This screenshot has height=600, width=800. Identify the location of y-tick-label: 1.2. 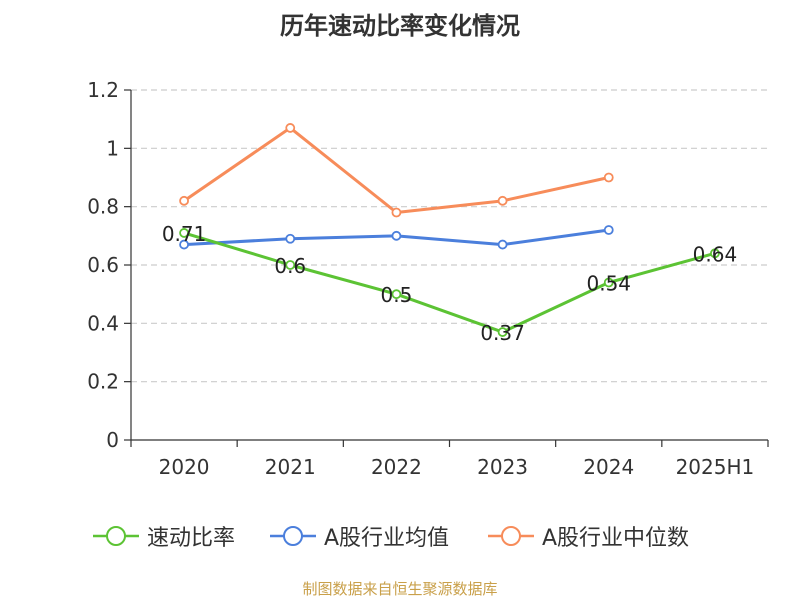
(103, 90).